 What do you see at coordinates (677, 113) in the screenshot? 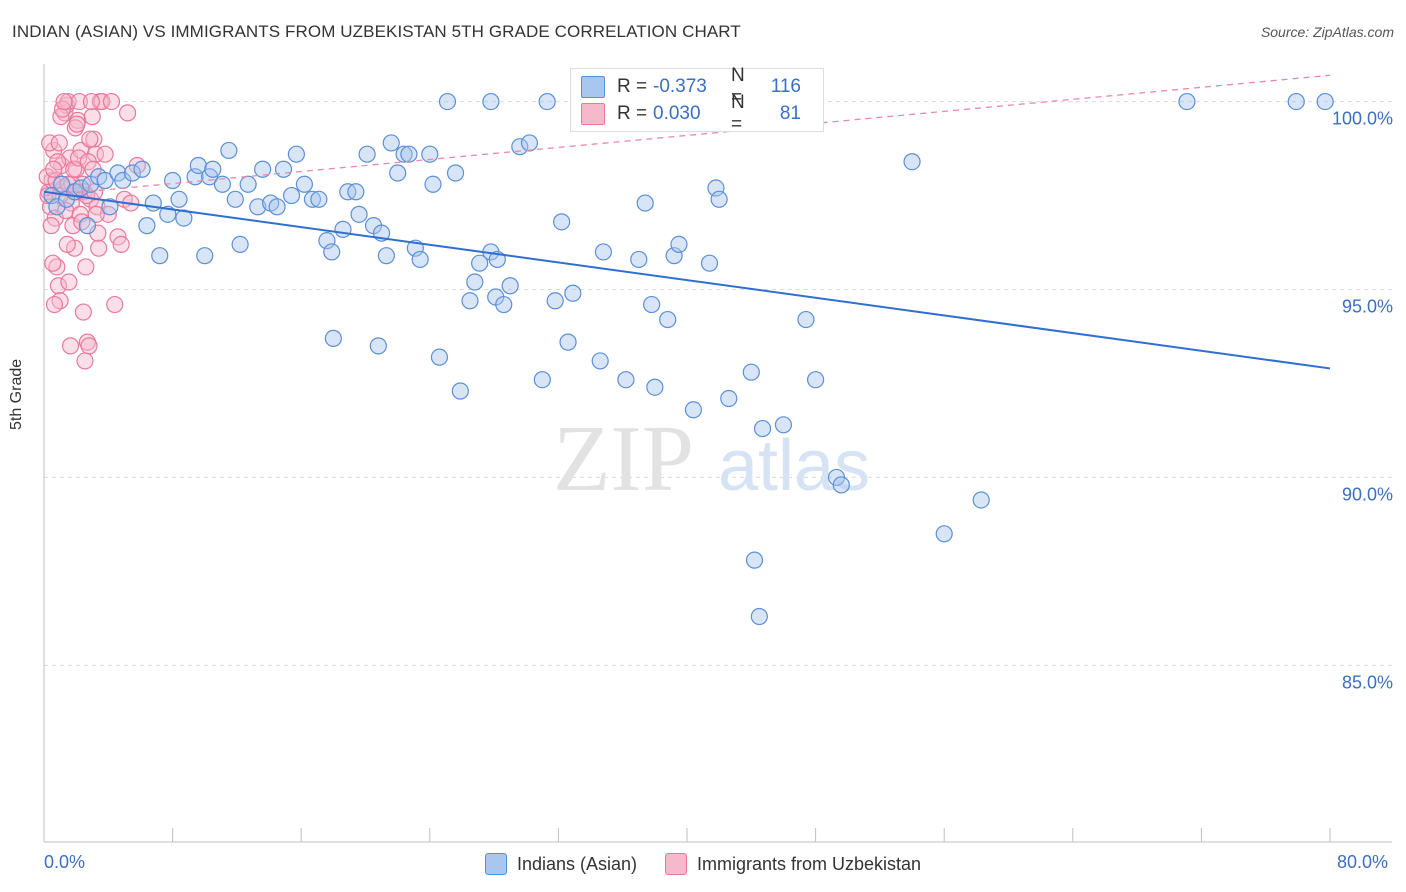
I see `legend-r-value: 0.030` at bounding box center [677, 113].